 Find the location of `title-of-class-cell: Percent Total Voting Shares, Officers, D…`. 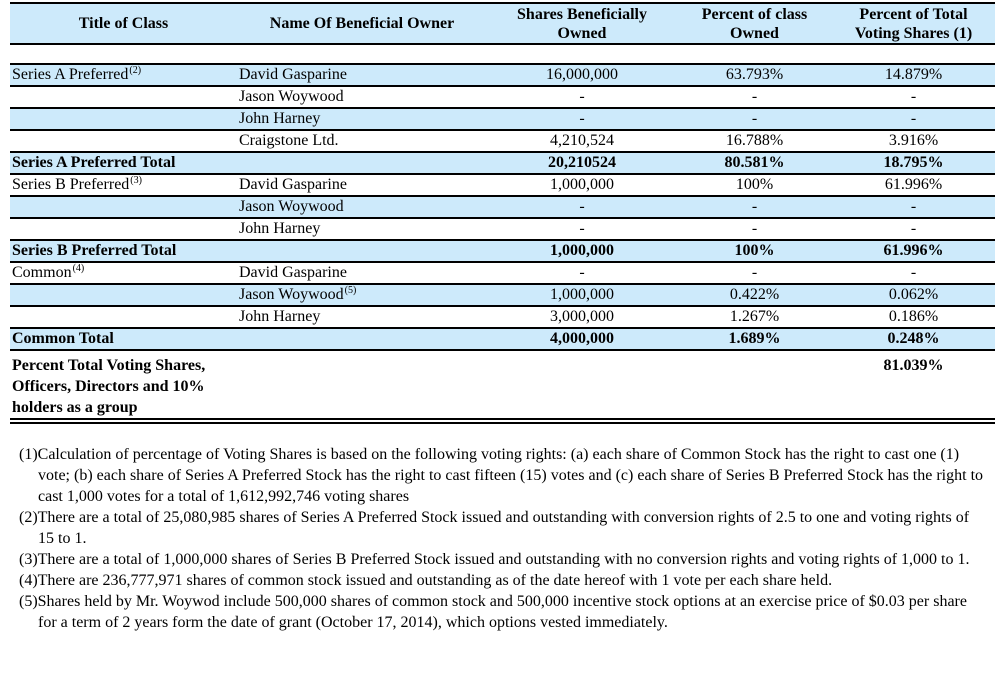

title-of-class-cell: Percent Total Voting Shares, Officers, D… is located at coordinates (123, 385).